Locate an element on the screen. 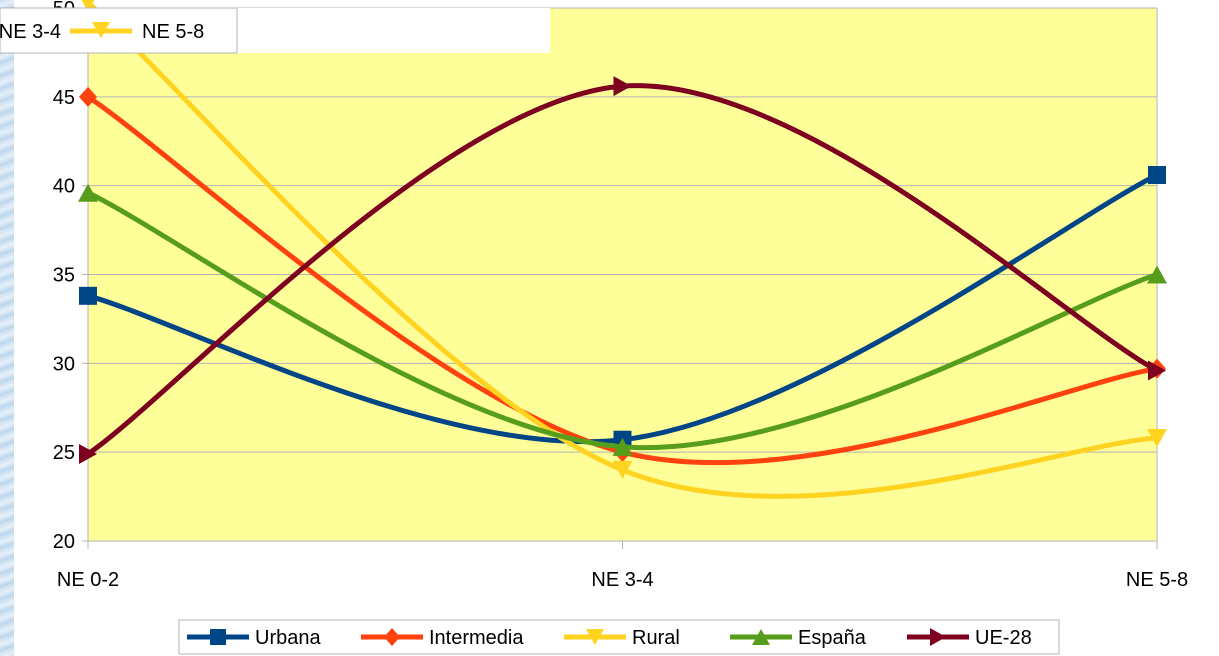 This screenshot has height=656, width=1219. top-legend-label: NE 5-8 is located at coordinates (173, 32).